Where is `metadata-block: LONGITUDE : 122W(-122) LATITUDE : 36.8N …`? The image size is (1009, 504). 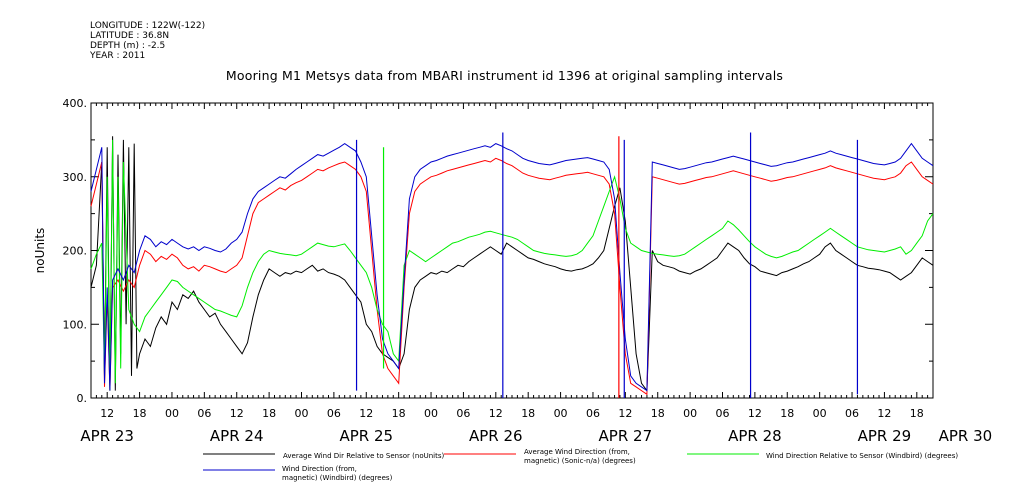
metadata-block: LONGITUDE : 122W(-122) LATITUDE : 36.8N … is located at coordinates (147, 41).